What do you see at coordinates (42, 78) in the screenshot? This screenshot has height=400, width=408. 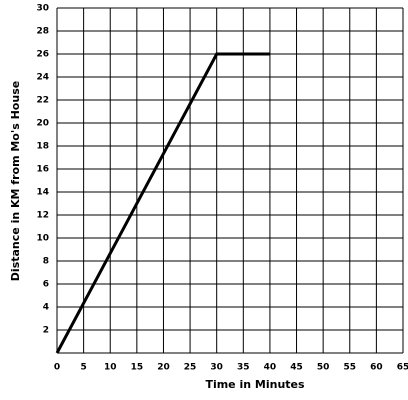 I see `y-tick-label: 24` at bounding box center [42, 78].